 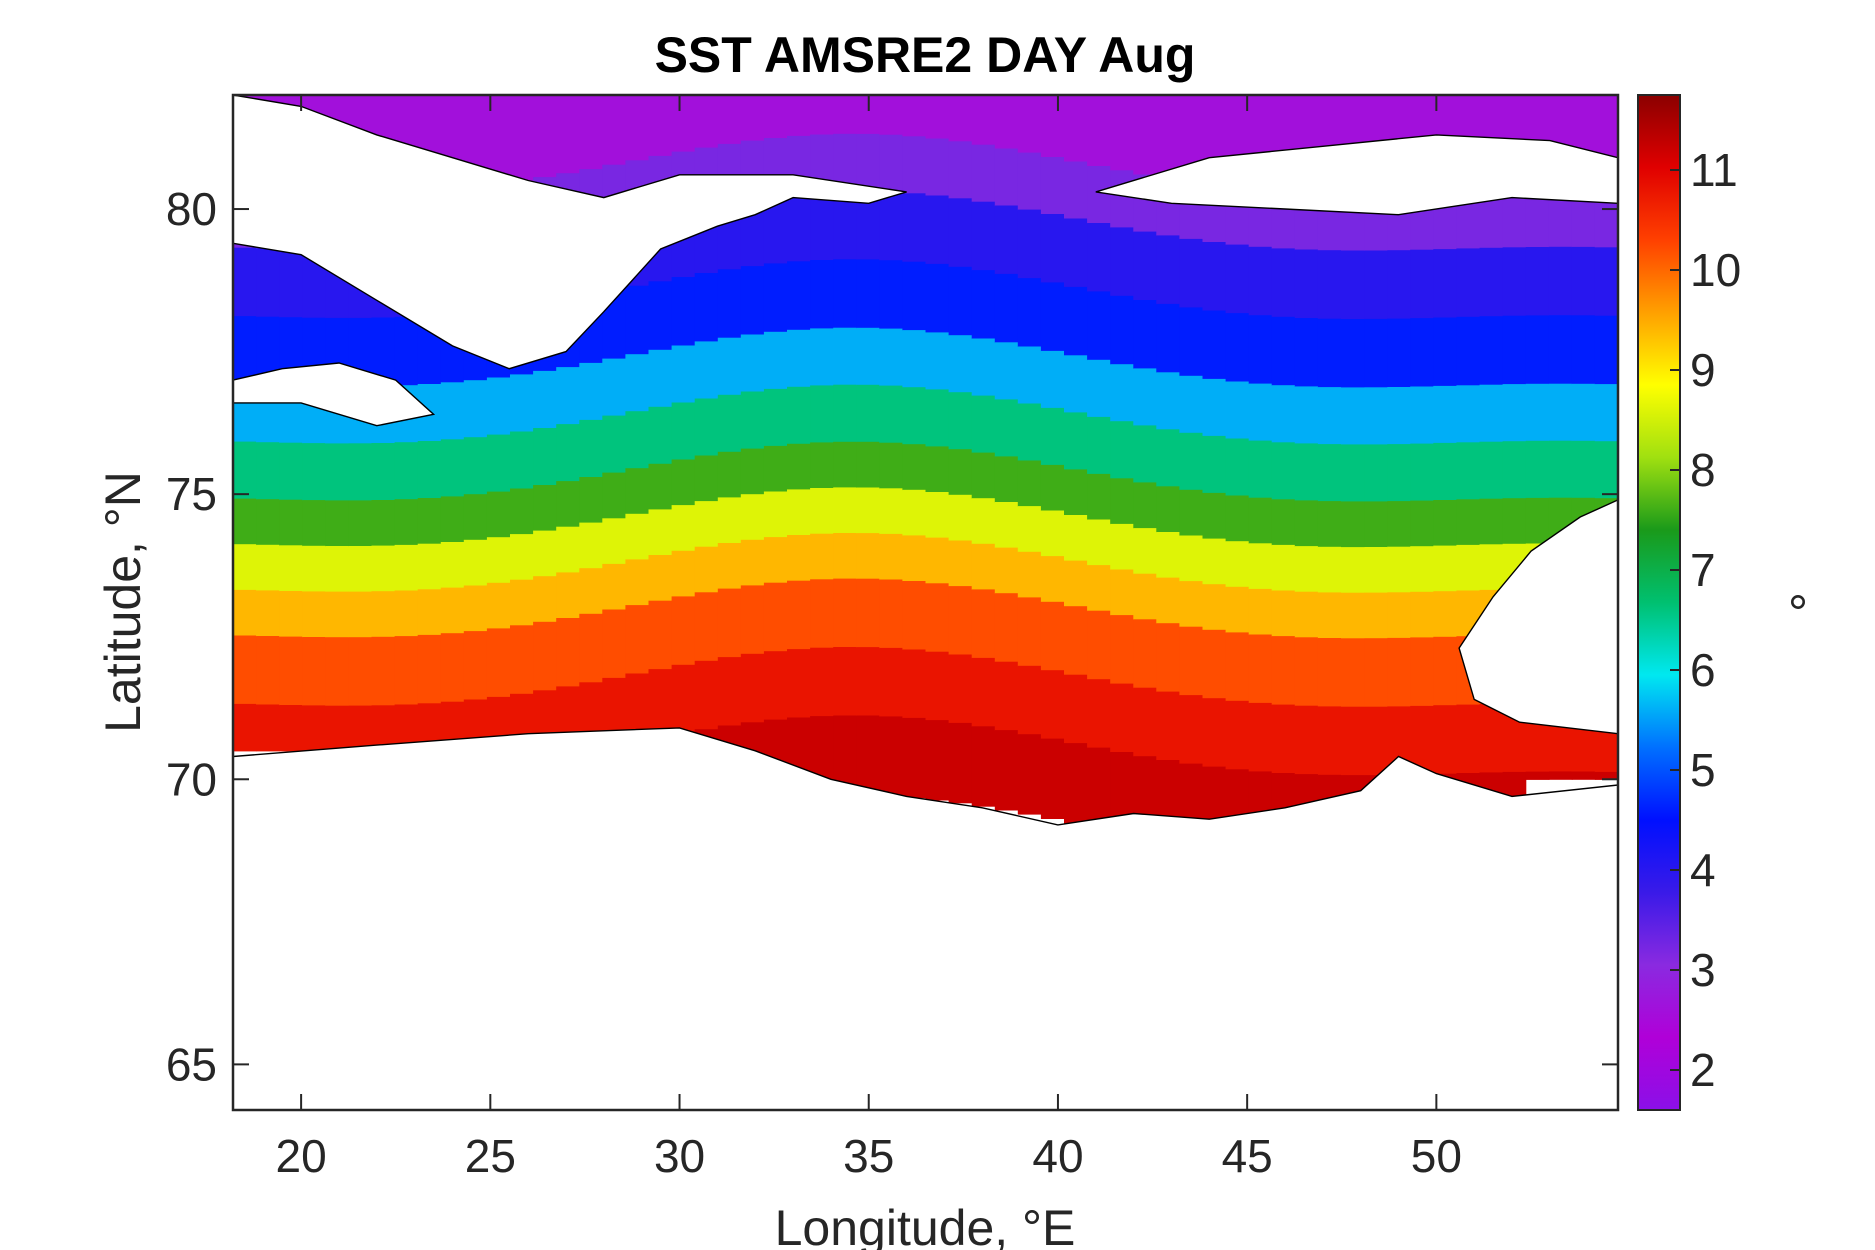 What do you see at coordinates (490, 1156) in the screenshot?
I see `x-tick-label: 25` at bounding box center [490, 1156].